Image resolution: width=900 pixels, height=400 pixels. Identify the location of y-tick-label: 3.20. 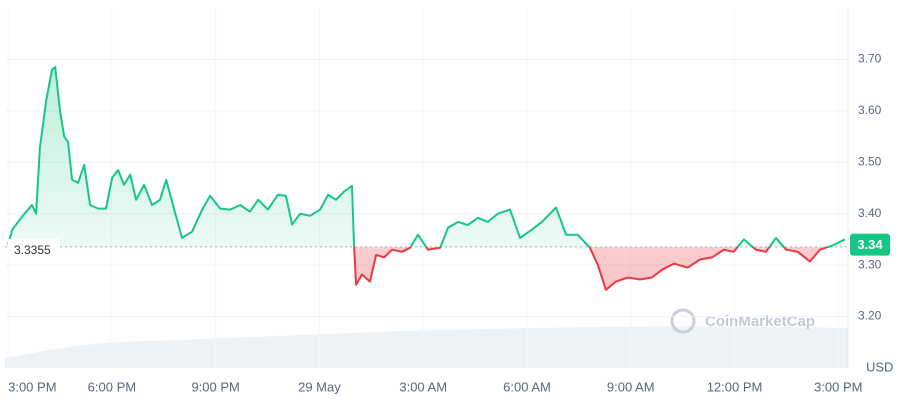
(870, 316).